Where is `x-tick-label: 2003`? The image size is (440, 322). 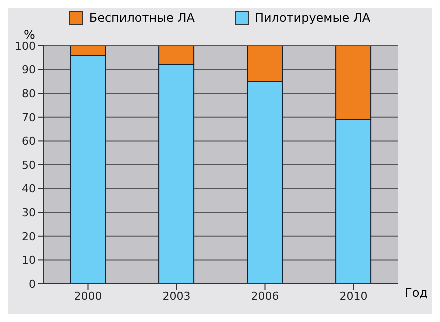
x-tick-label: 2003 is located at coordinates (176, 296).